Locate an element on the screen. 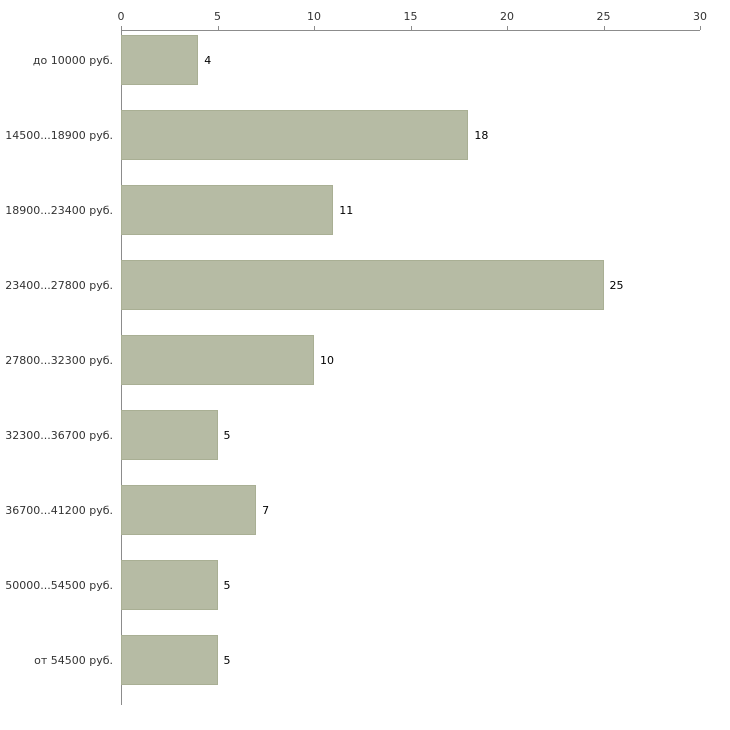  category-label: до 10000 руб. is located at coordinates (72, 60).